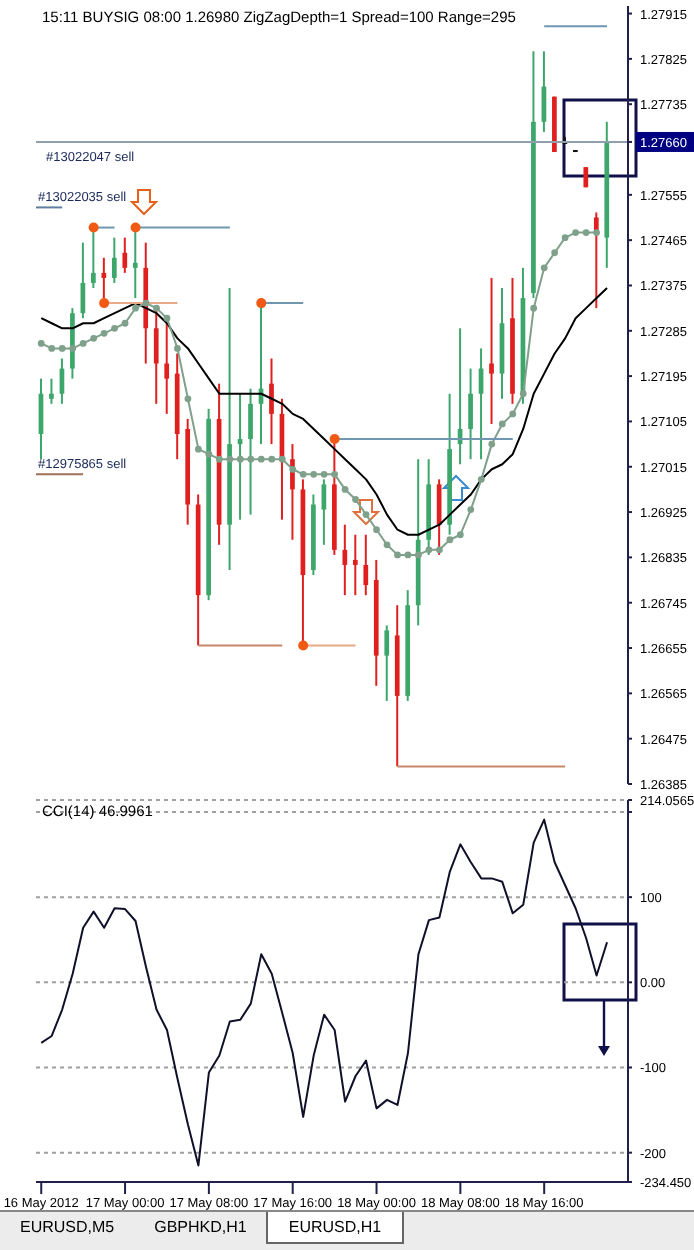 The height and width of the screenshot is (1250, 694). Describe the element at coordinates (67, 1228) in the screenshot. I see `text: EURUSD,M5` at that location.